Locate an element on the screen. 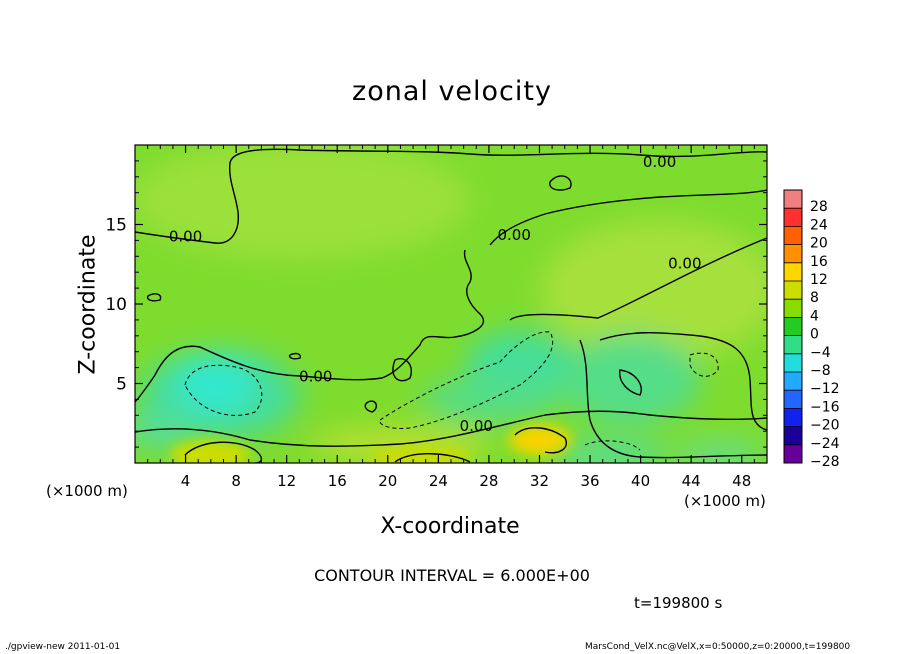 The image size is (904, 654). y-axis-label: Z-coordinate is located at coordinates (88, 304).